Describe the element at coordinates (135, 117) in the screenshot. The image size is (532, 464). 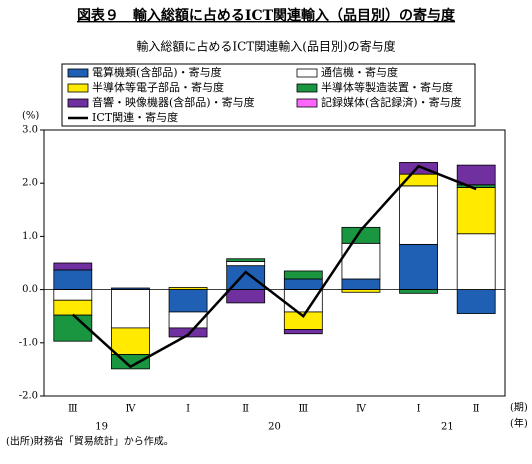
I see `legend-label: ICT関連・寄与度` at that location.